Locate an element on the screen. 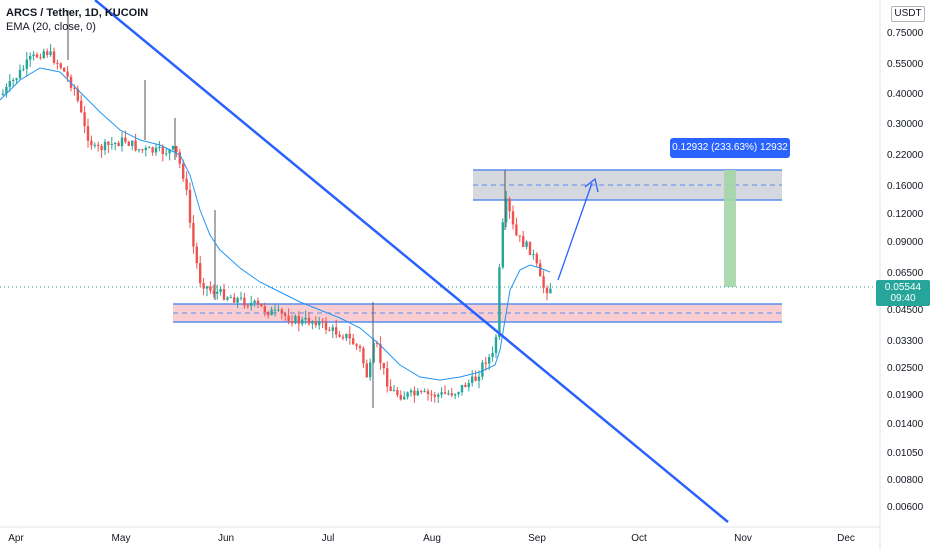 This screenshot has height=550, width=932. currency-badge: USDT is located at coordinates (908, 14).